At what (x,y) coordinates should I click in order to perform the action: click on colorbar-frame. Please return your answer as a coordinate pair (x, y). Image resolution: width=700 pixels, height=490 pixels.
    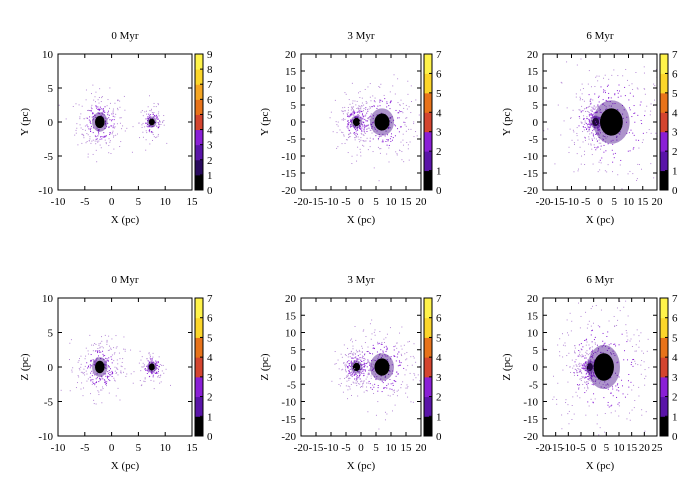
    Looking at the image, I should click on (664, 367).